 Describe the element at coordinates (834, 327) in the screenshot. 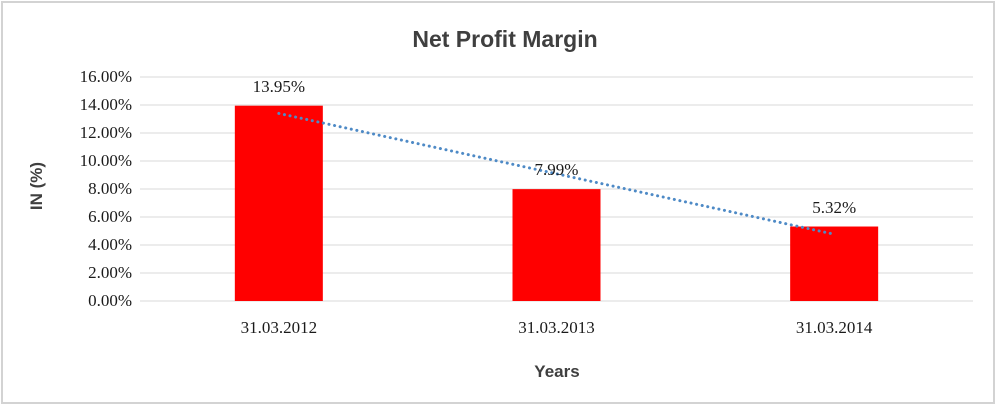

I see `category-label: 31.03.2014` at that location.